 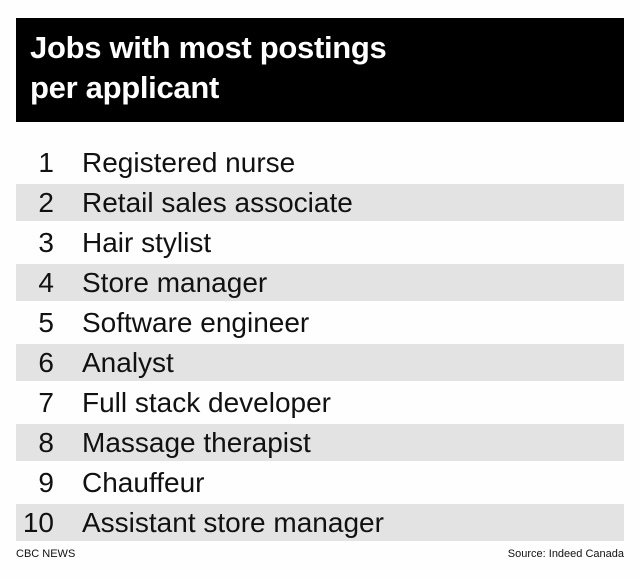 I want to click on list-item: 7 Full stack developer, so click(x=320, y=402).